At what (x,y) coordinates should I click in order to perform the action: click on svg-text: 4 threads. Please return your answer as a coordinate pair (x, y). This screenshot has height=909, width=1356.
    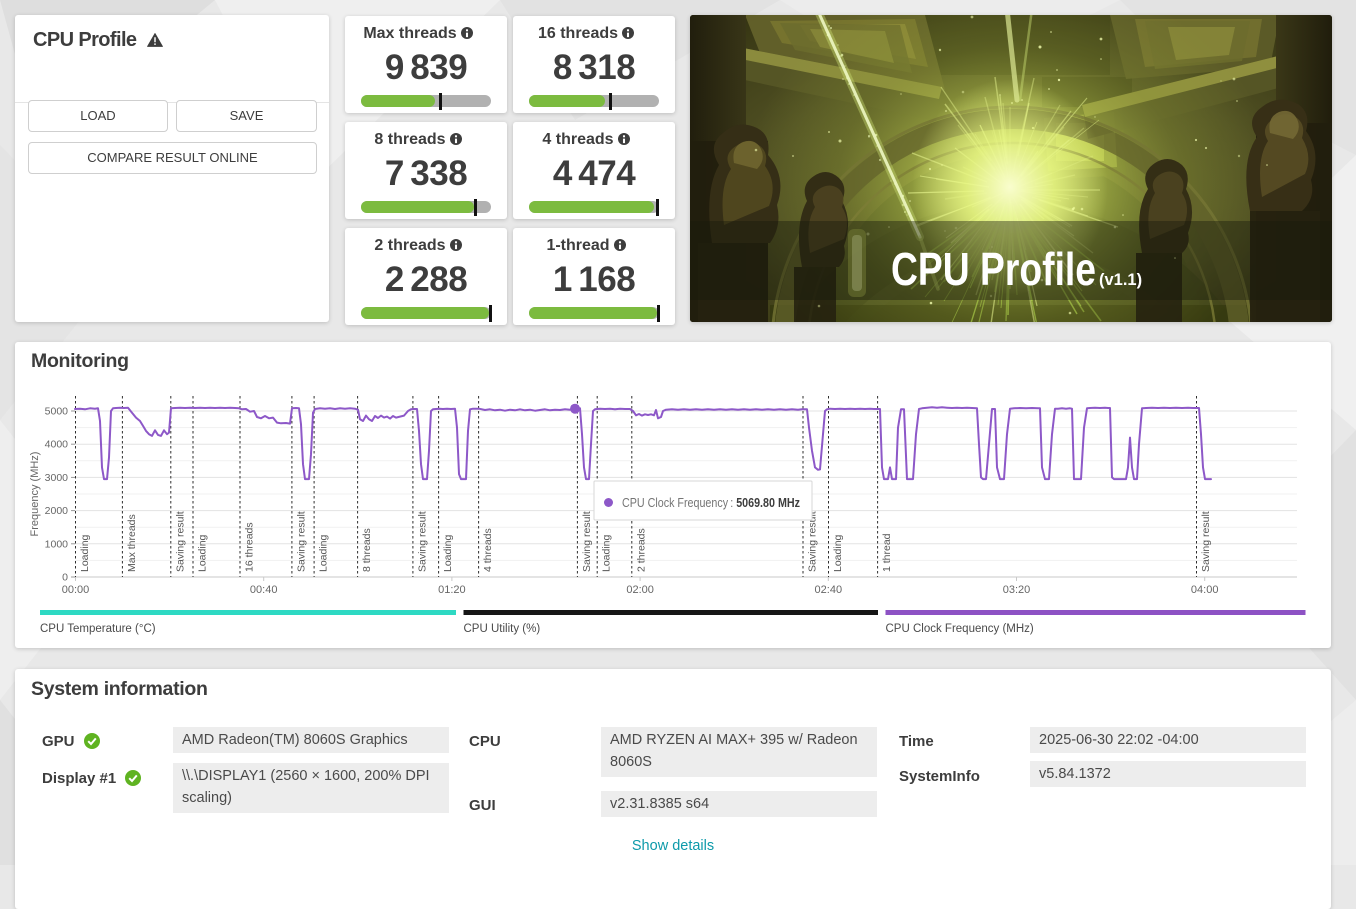
    Looking at the image, I should click on (488, 550).